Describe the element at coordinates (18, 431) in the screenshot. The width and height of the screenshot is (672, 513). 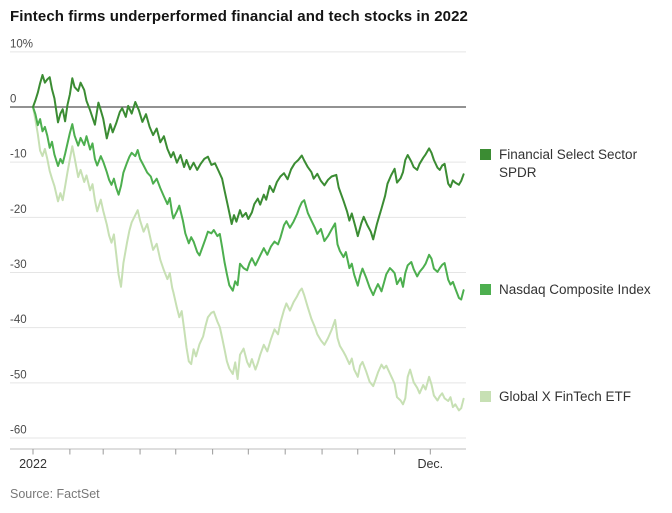
I see `svg-text: -60` at that location.